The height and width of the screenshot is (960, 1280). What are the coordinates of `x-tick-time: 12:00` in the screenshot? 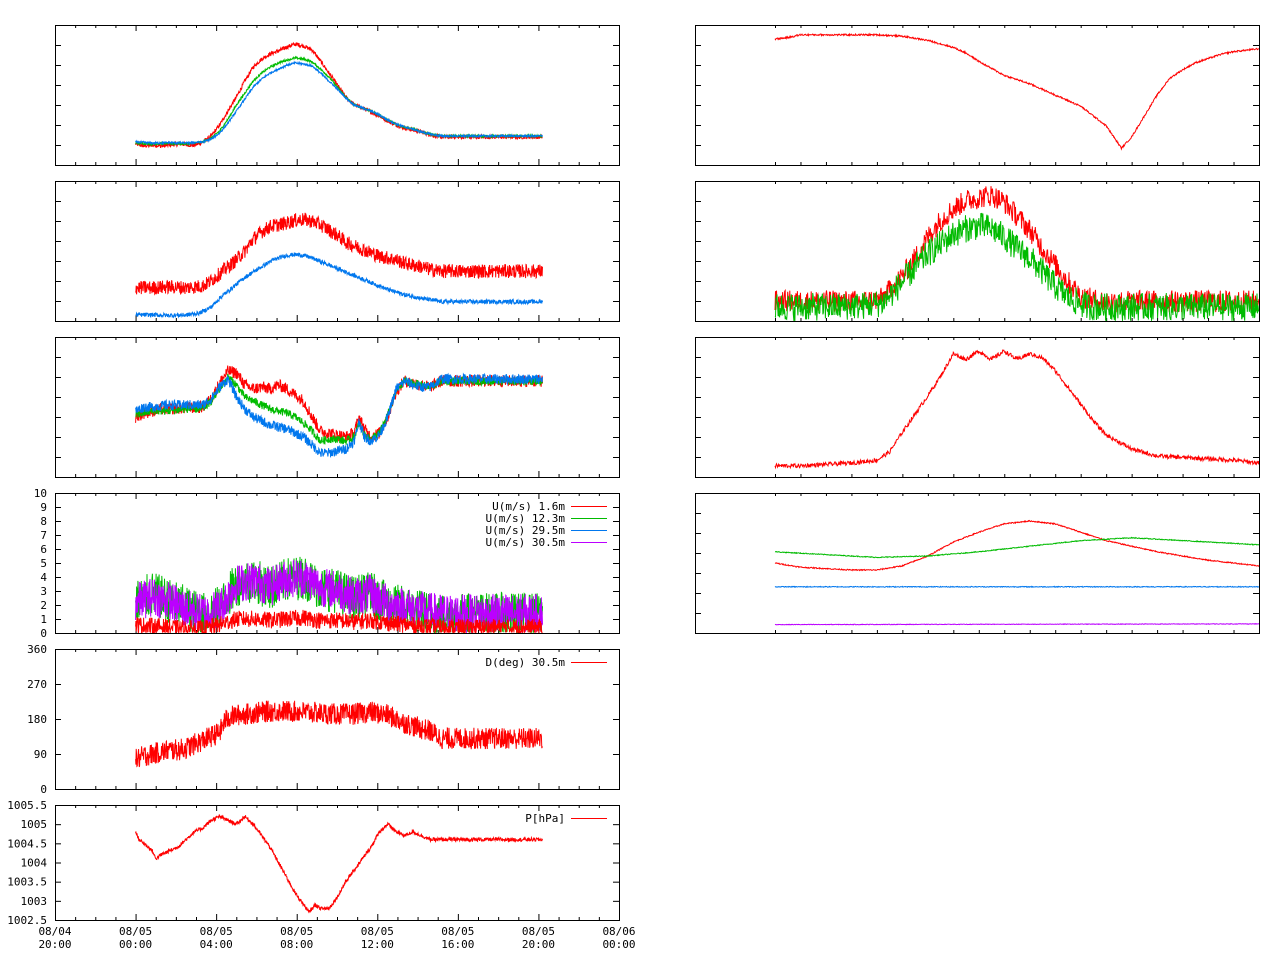 It's located at (377, 944).